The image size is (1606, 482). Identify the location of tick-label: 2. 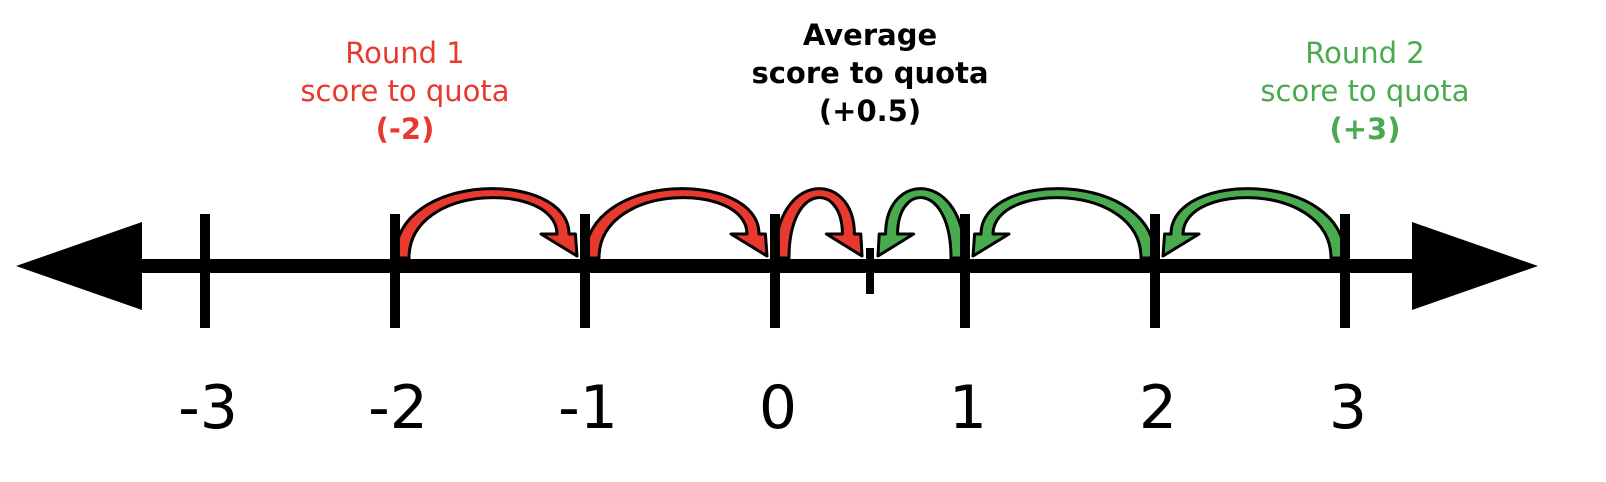
(1158, 408).